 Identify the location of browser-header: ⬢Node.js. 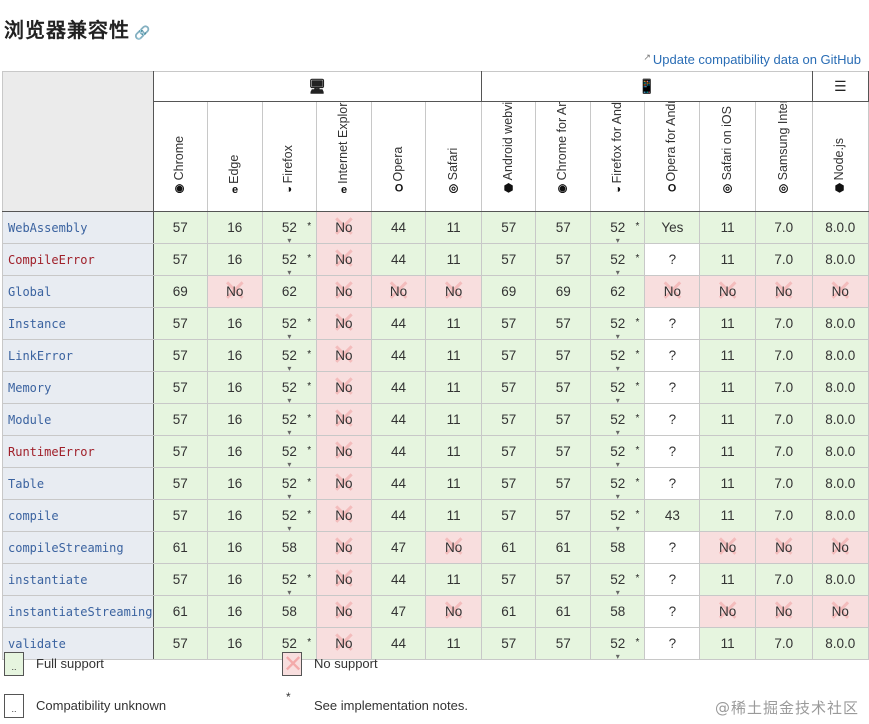
(840, 156).